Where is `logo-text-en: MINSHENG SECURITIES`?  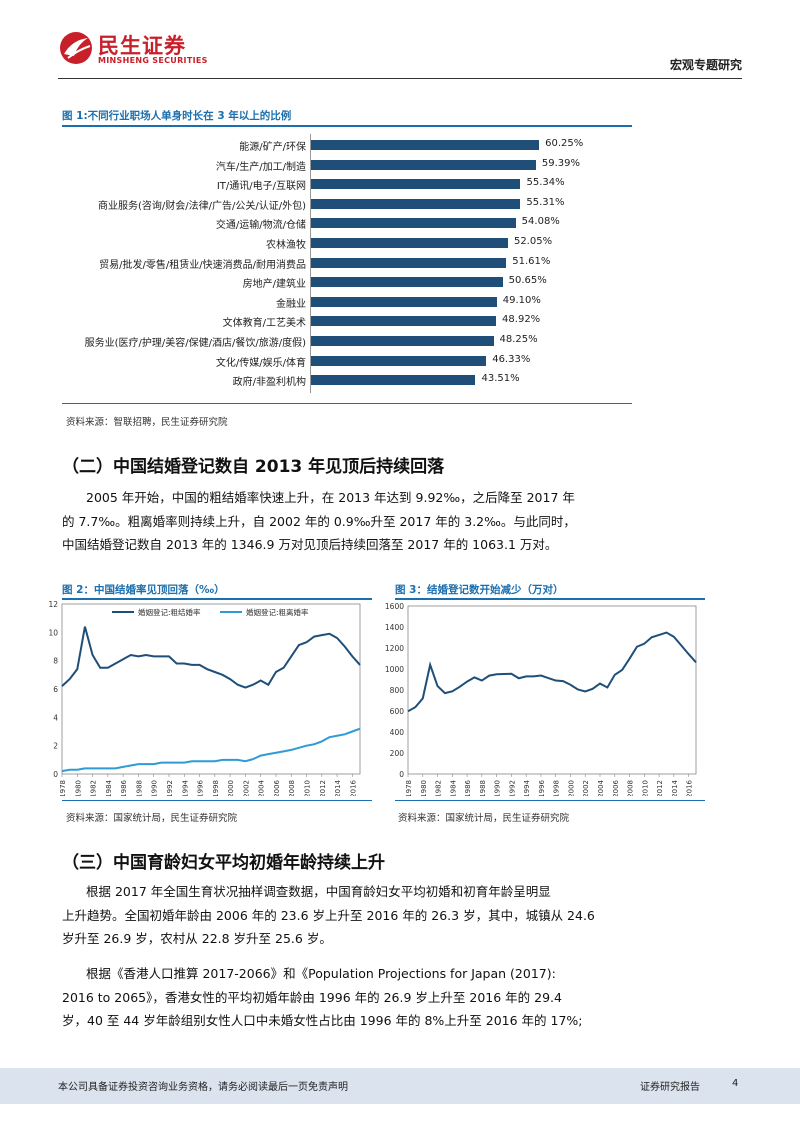 logo-text-en: MINSHENG SECURITIES is located at coordinates (153, 60).